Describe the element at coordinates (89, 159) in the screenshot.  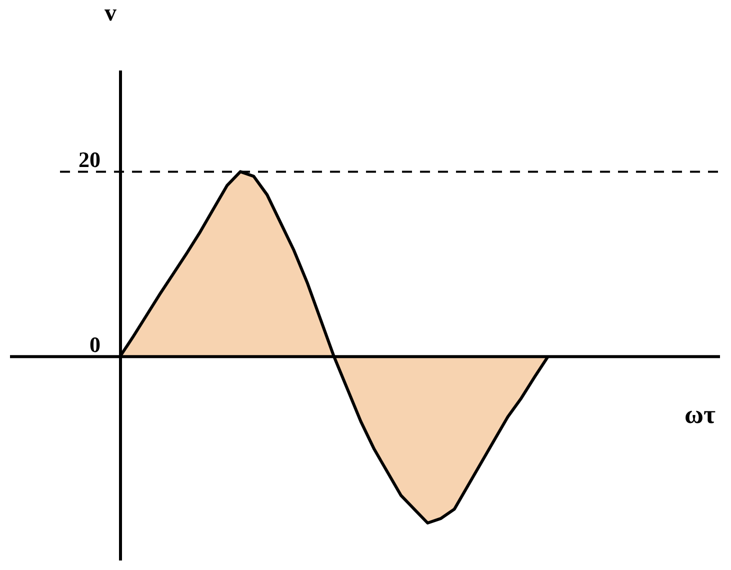
I see `y-tick-label: 20` at that location.